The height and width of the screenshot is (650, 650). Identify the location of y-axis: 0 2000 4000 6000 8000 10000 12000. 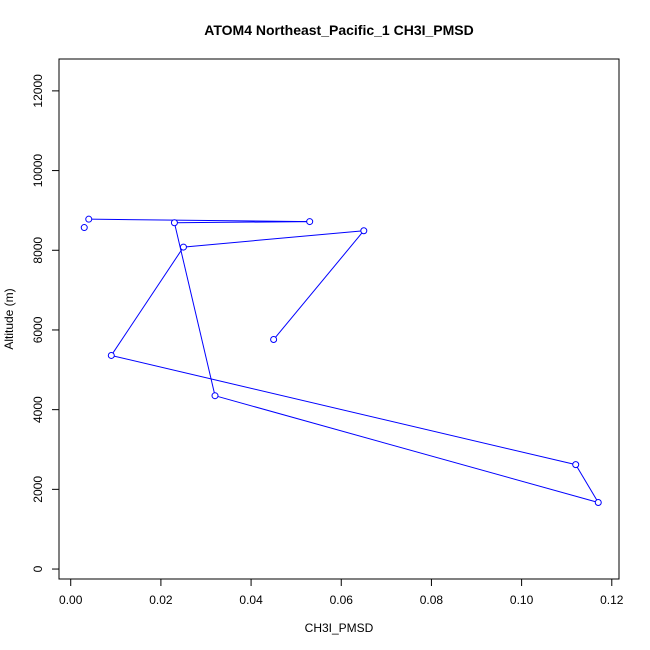
(45, 323).